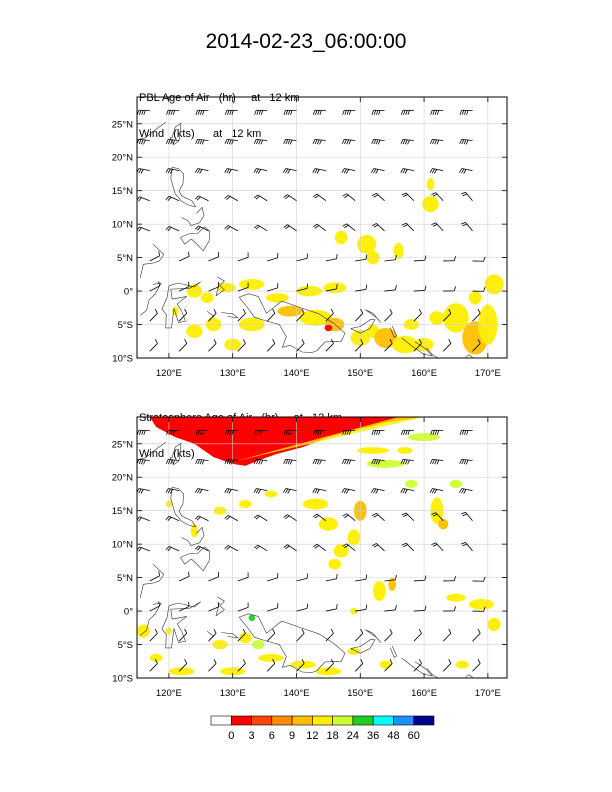  What do you see at coordinates (200, 134) in the screenshot?
I see `pbl-title-line2: Wind (kts) at 12 km` at bounding box center [200, 134].